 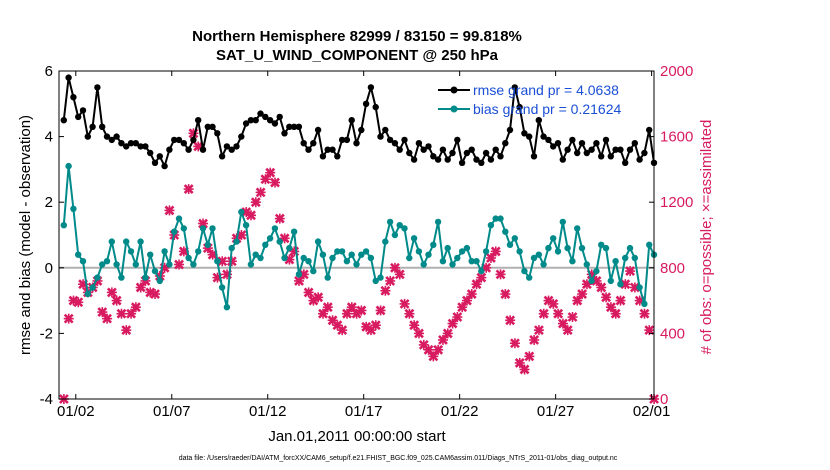 I want to click on x-tick-label: 01/27, so click(x=556, y=411).